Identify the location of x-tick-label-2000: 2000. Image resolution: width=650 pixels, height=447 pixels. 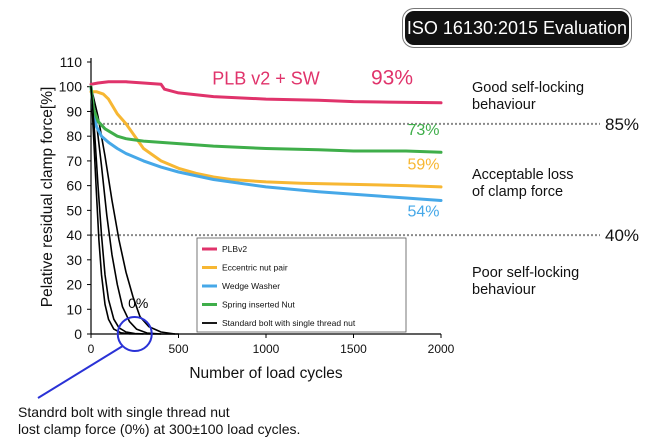
(441, 349).